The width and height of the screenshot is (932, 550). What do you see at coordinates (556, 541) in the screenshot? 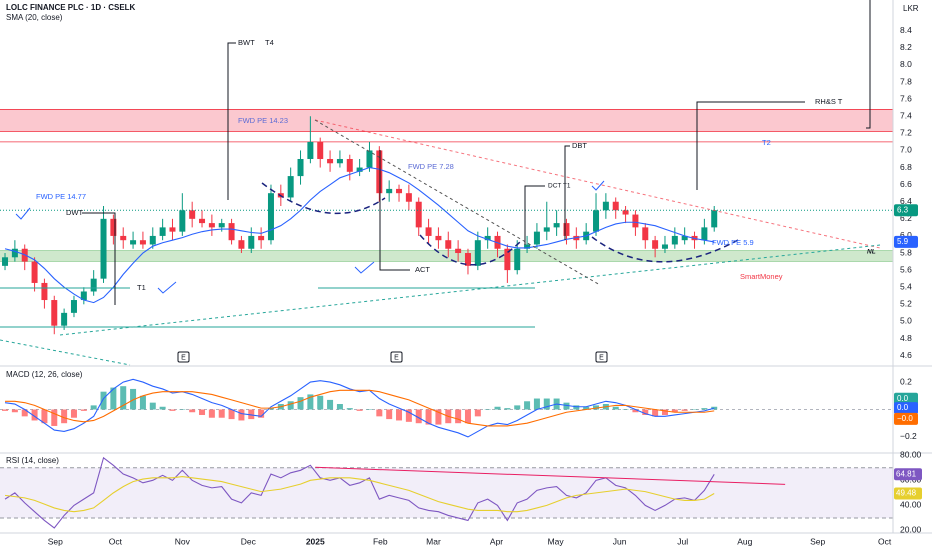
I see `x-tick-label: May` at bounding box center [556, 541].